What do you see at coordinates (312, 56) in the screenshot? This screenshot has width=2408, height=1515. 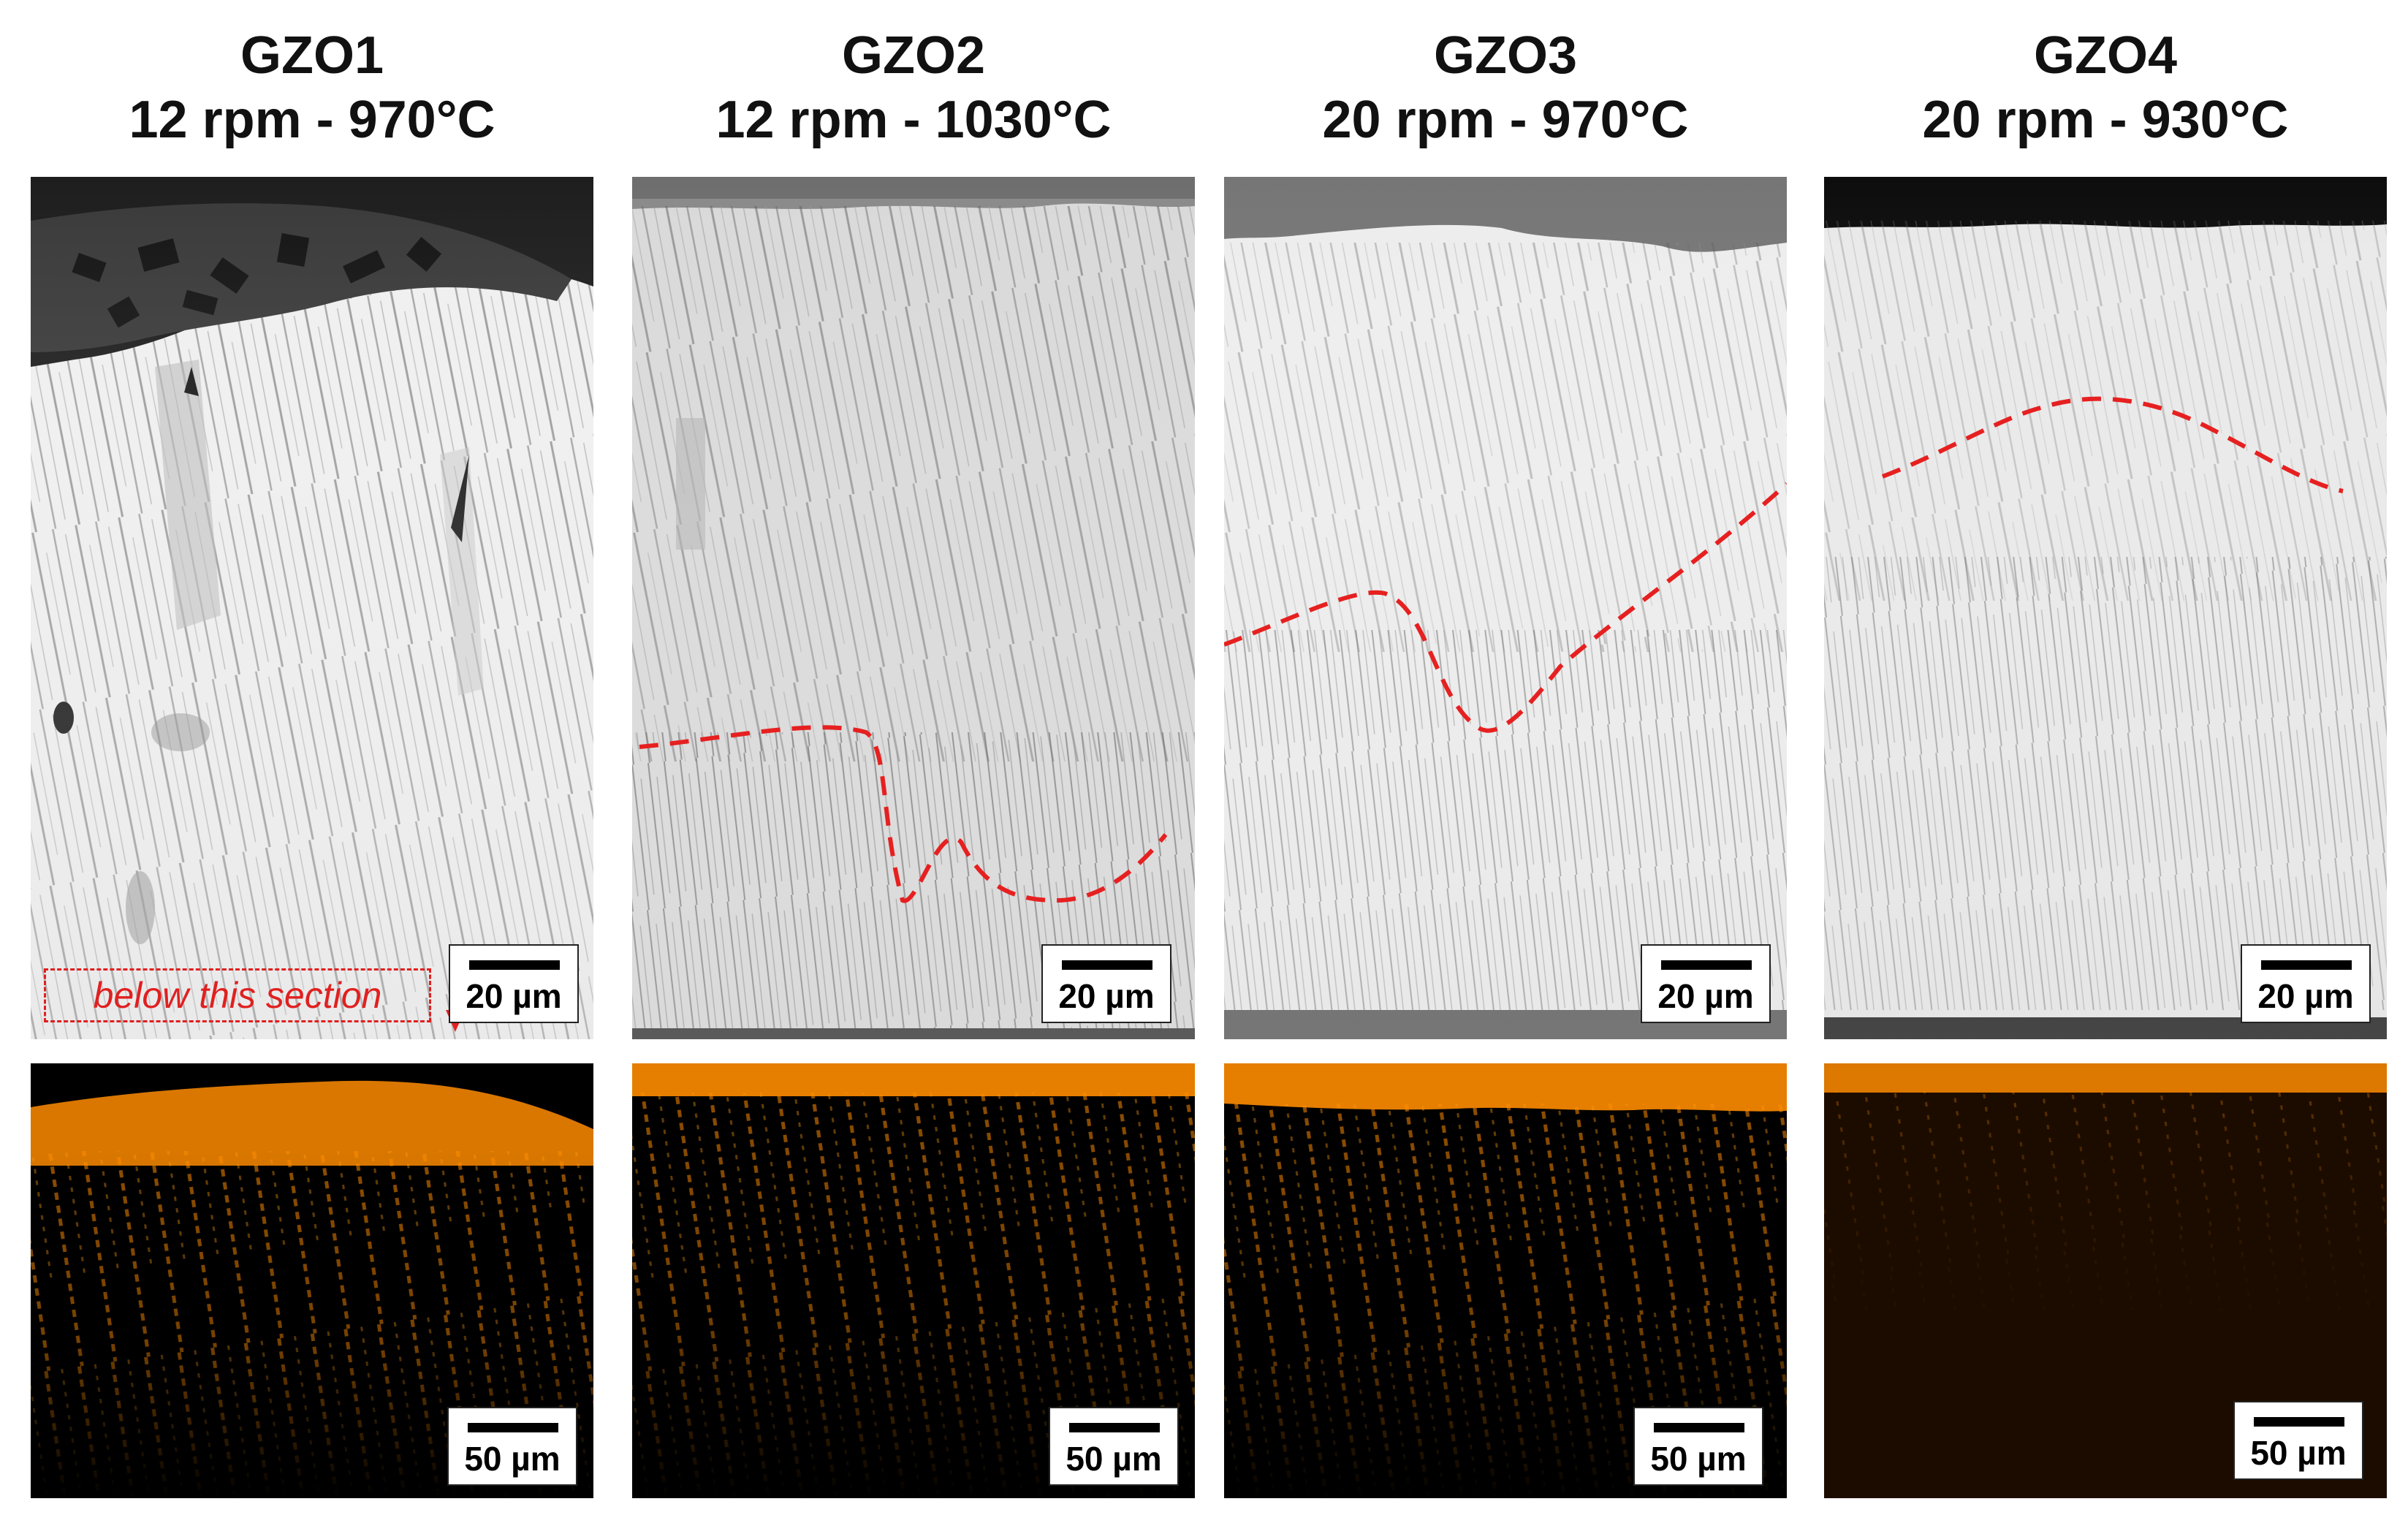 I see `sample-title: GZO1` at bounding box center [312, 56].